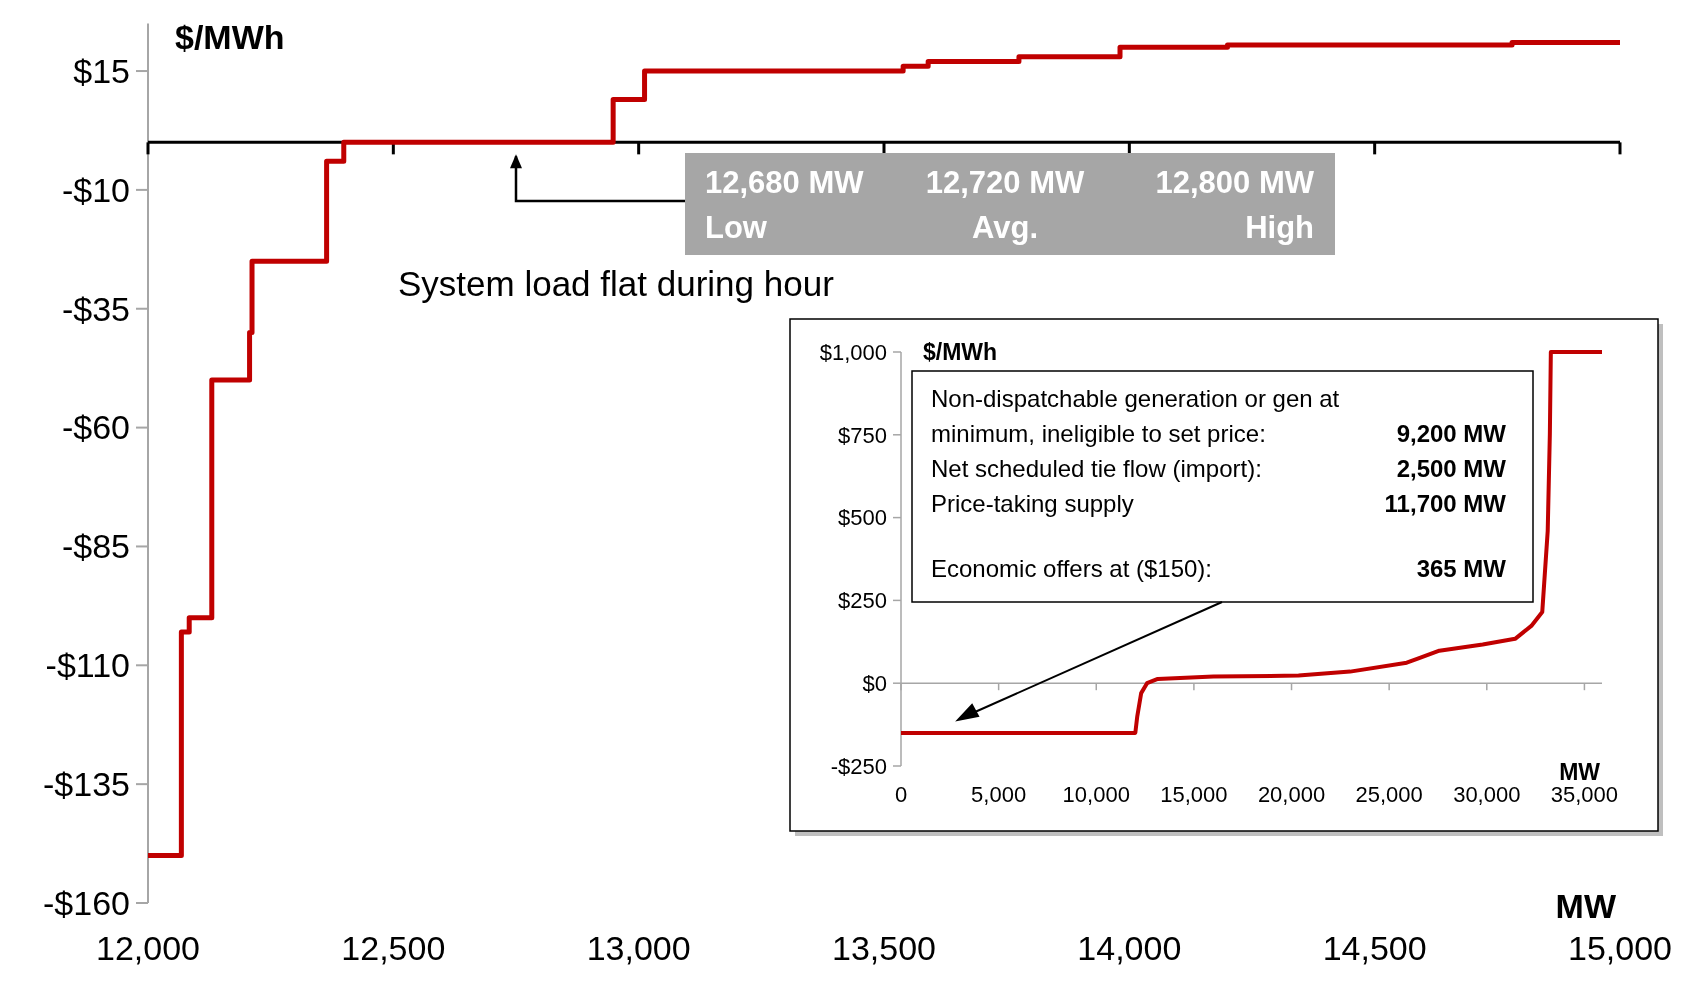 Image resolution: width=1696 pixels, height=981 pixels. What do you see at coordinates (87, 665) in the screenshot?
I see `y-tick-label: -$110` at bounding box center [87, 665].